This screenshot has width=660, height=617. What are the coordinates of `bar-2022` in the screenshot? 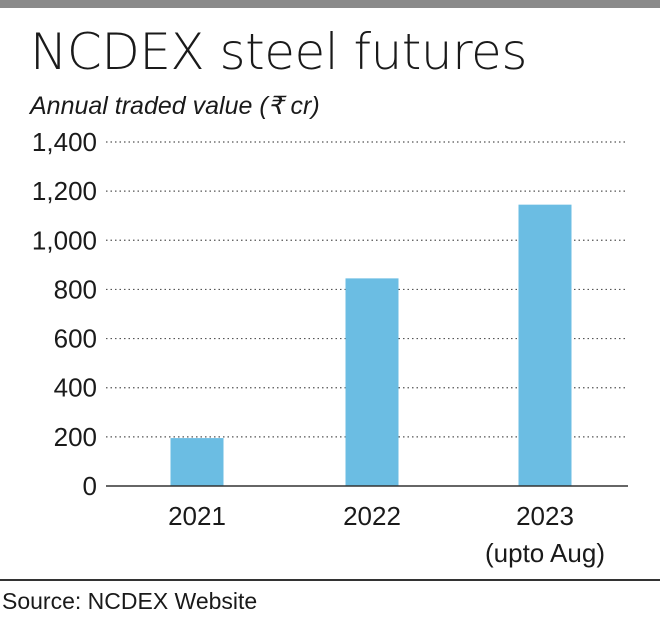 It's located at (372, 382).